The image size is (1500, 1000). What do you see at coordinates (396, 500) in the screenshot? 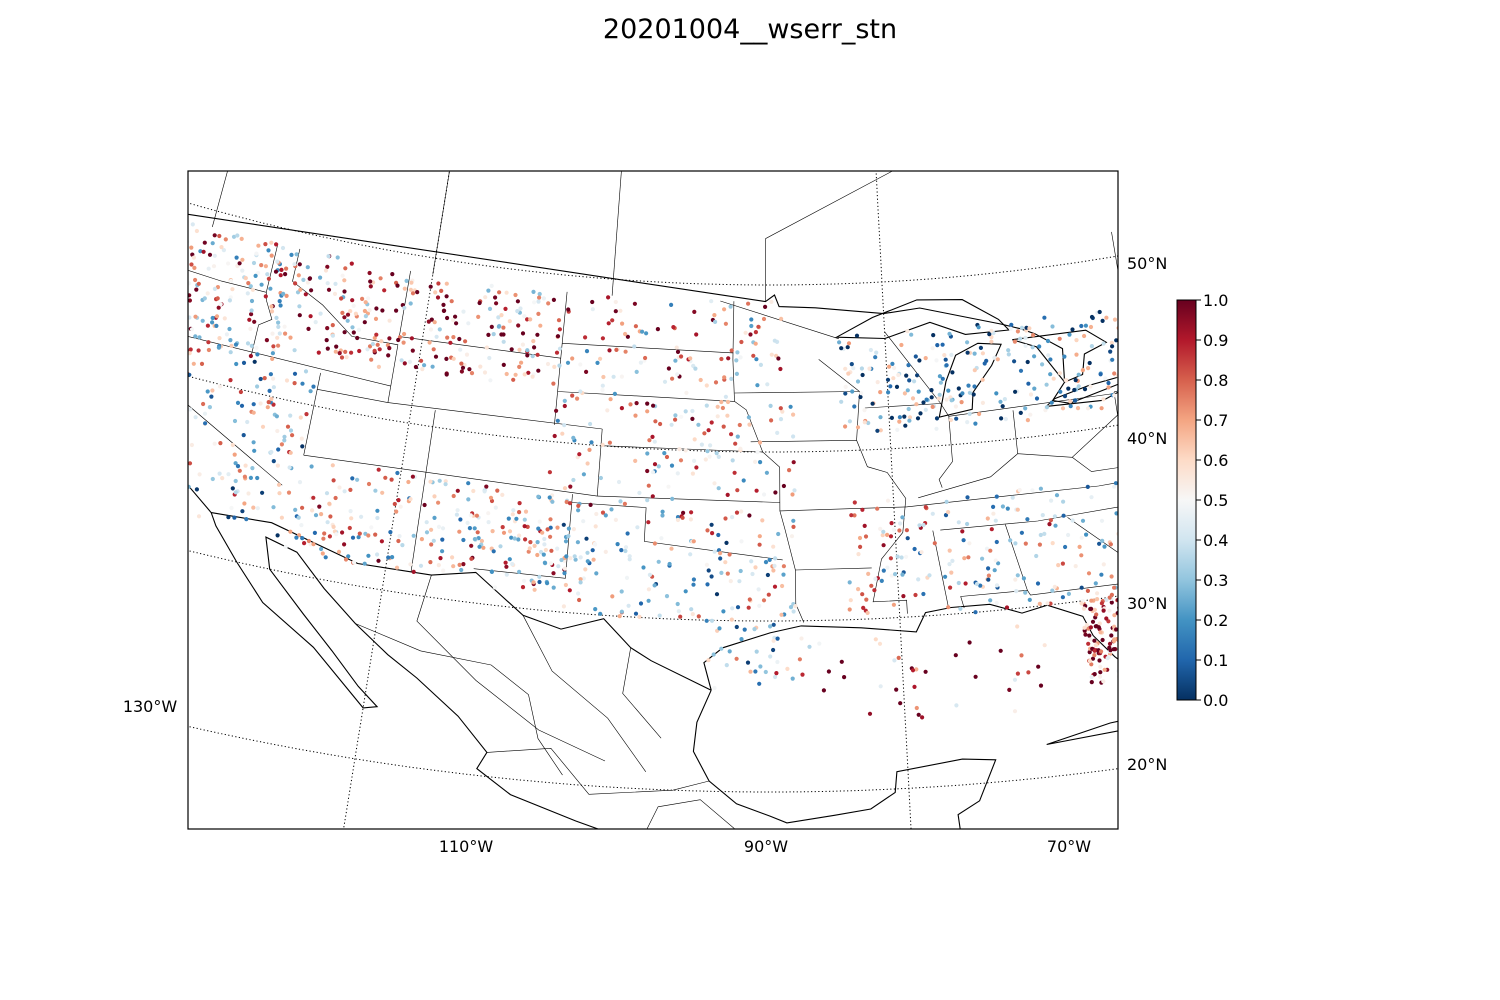
I see `meridian-line` at bounding box center [396, 500].